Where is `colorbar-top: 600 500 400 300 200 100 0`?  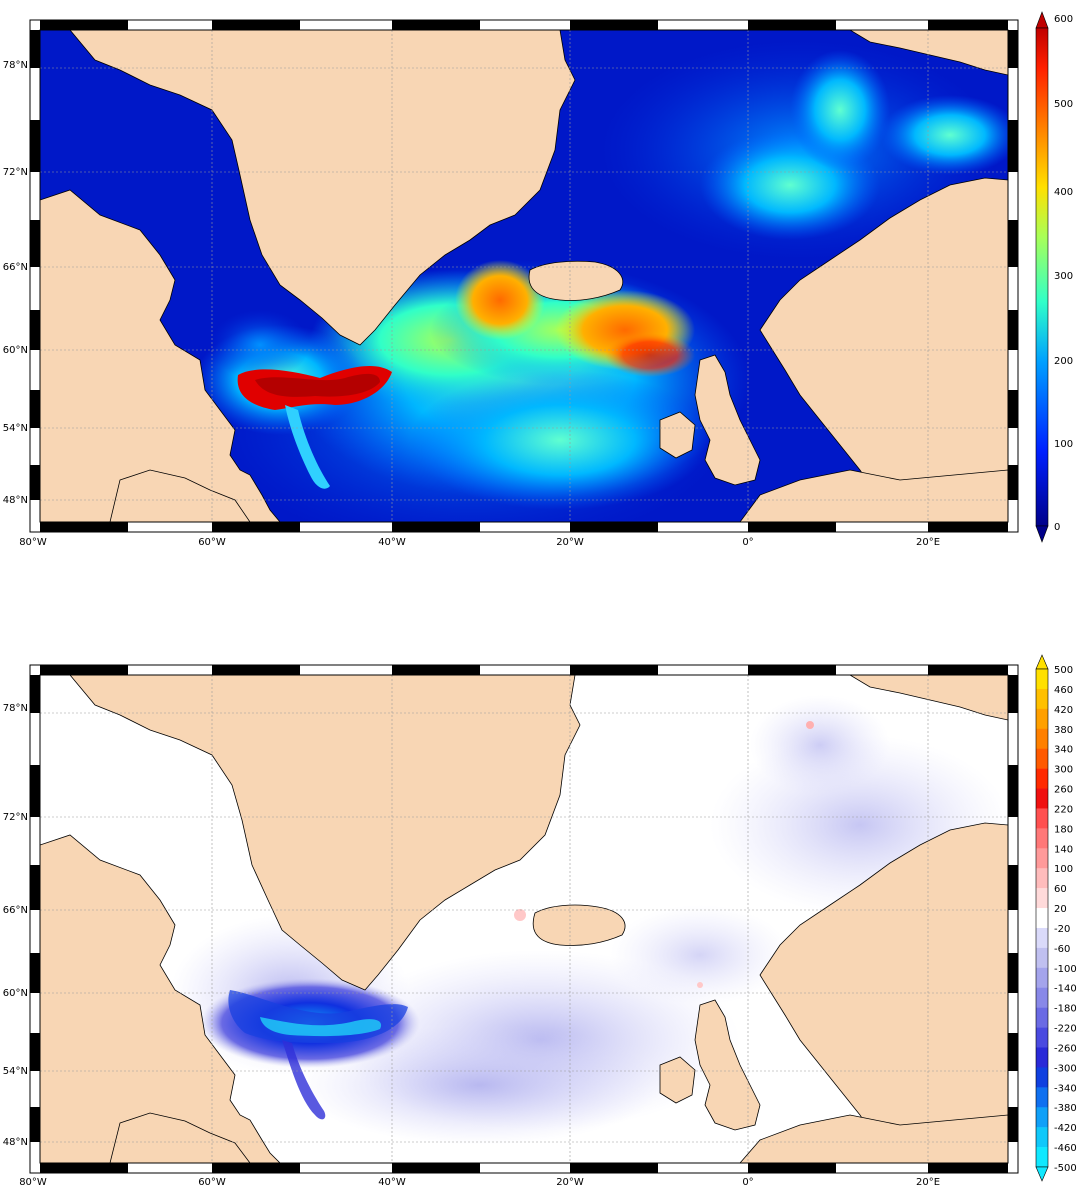 colorbar-top: 600 500 400 300 200 100 0 is located at coordinates (1054, 277).